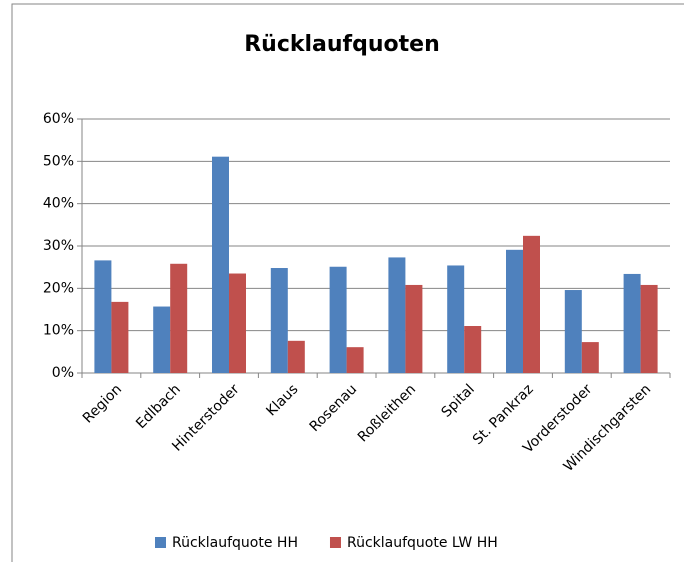 This screenshot has width=684, height=566. I want to click on y-tick-label: 0%, so click(63, 373).